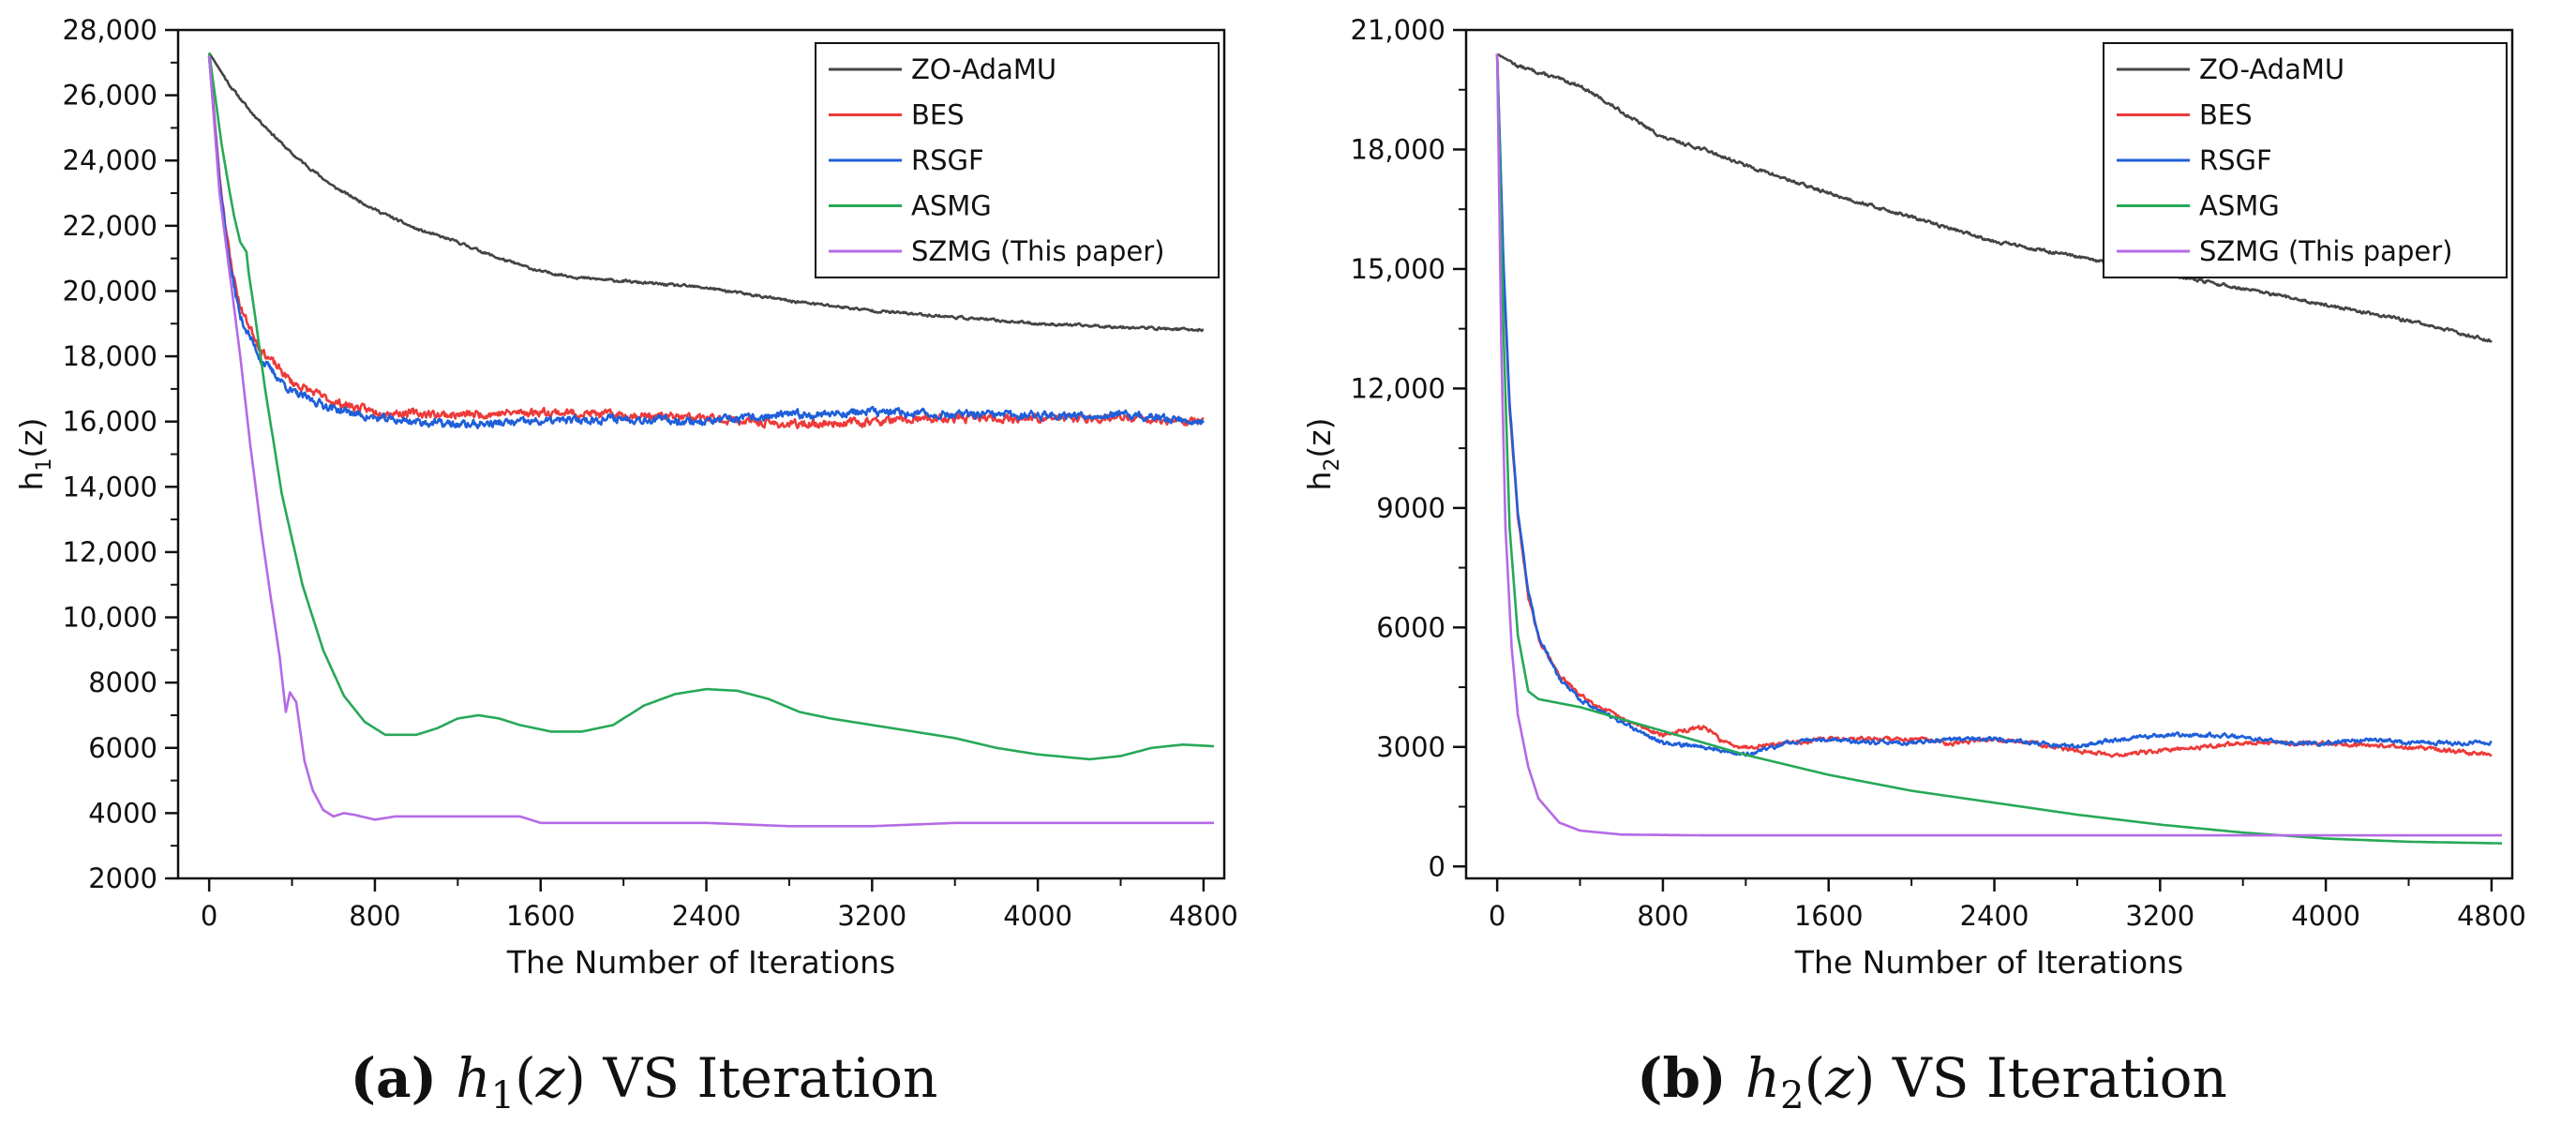 This screenshot has width=2576, height=1139. What do you see at coordinates (1410, 747) in the screenshot?
I see `y-tick-label: 3000` at bounding box center [1410, 747].